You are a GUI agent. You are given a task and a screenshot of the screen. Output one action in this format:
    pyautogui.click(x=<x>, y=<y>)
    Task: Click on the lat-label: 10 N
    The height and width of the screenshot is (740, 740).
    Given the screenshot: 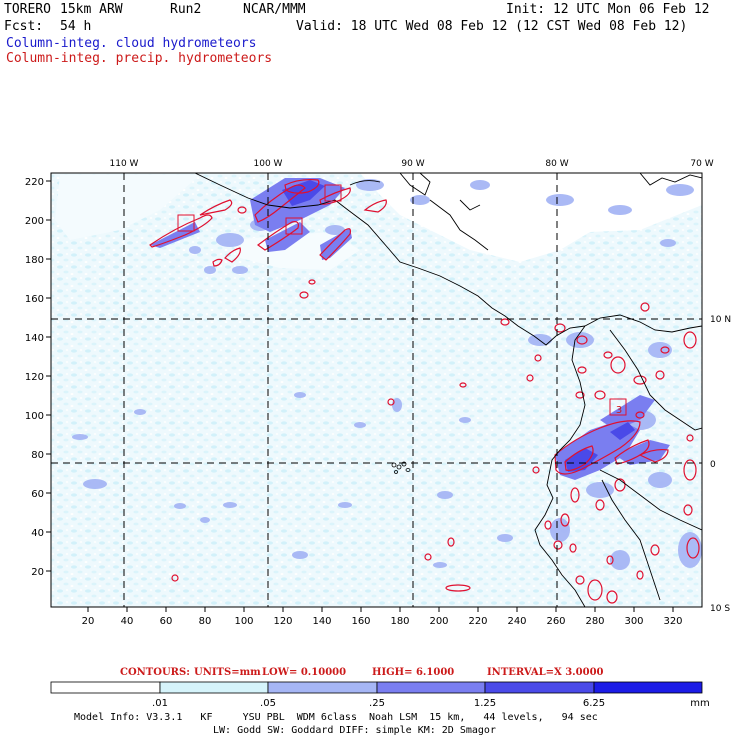 What is the action you would take?
    pyautogui.click(x=720, y=320)
    